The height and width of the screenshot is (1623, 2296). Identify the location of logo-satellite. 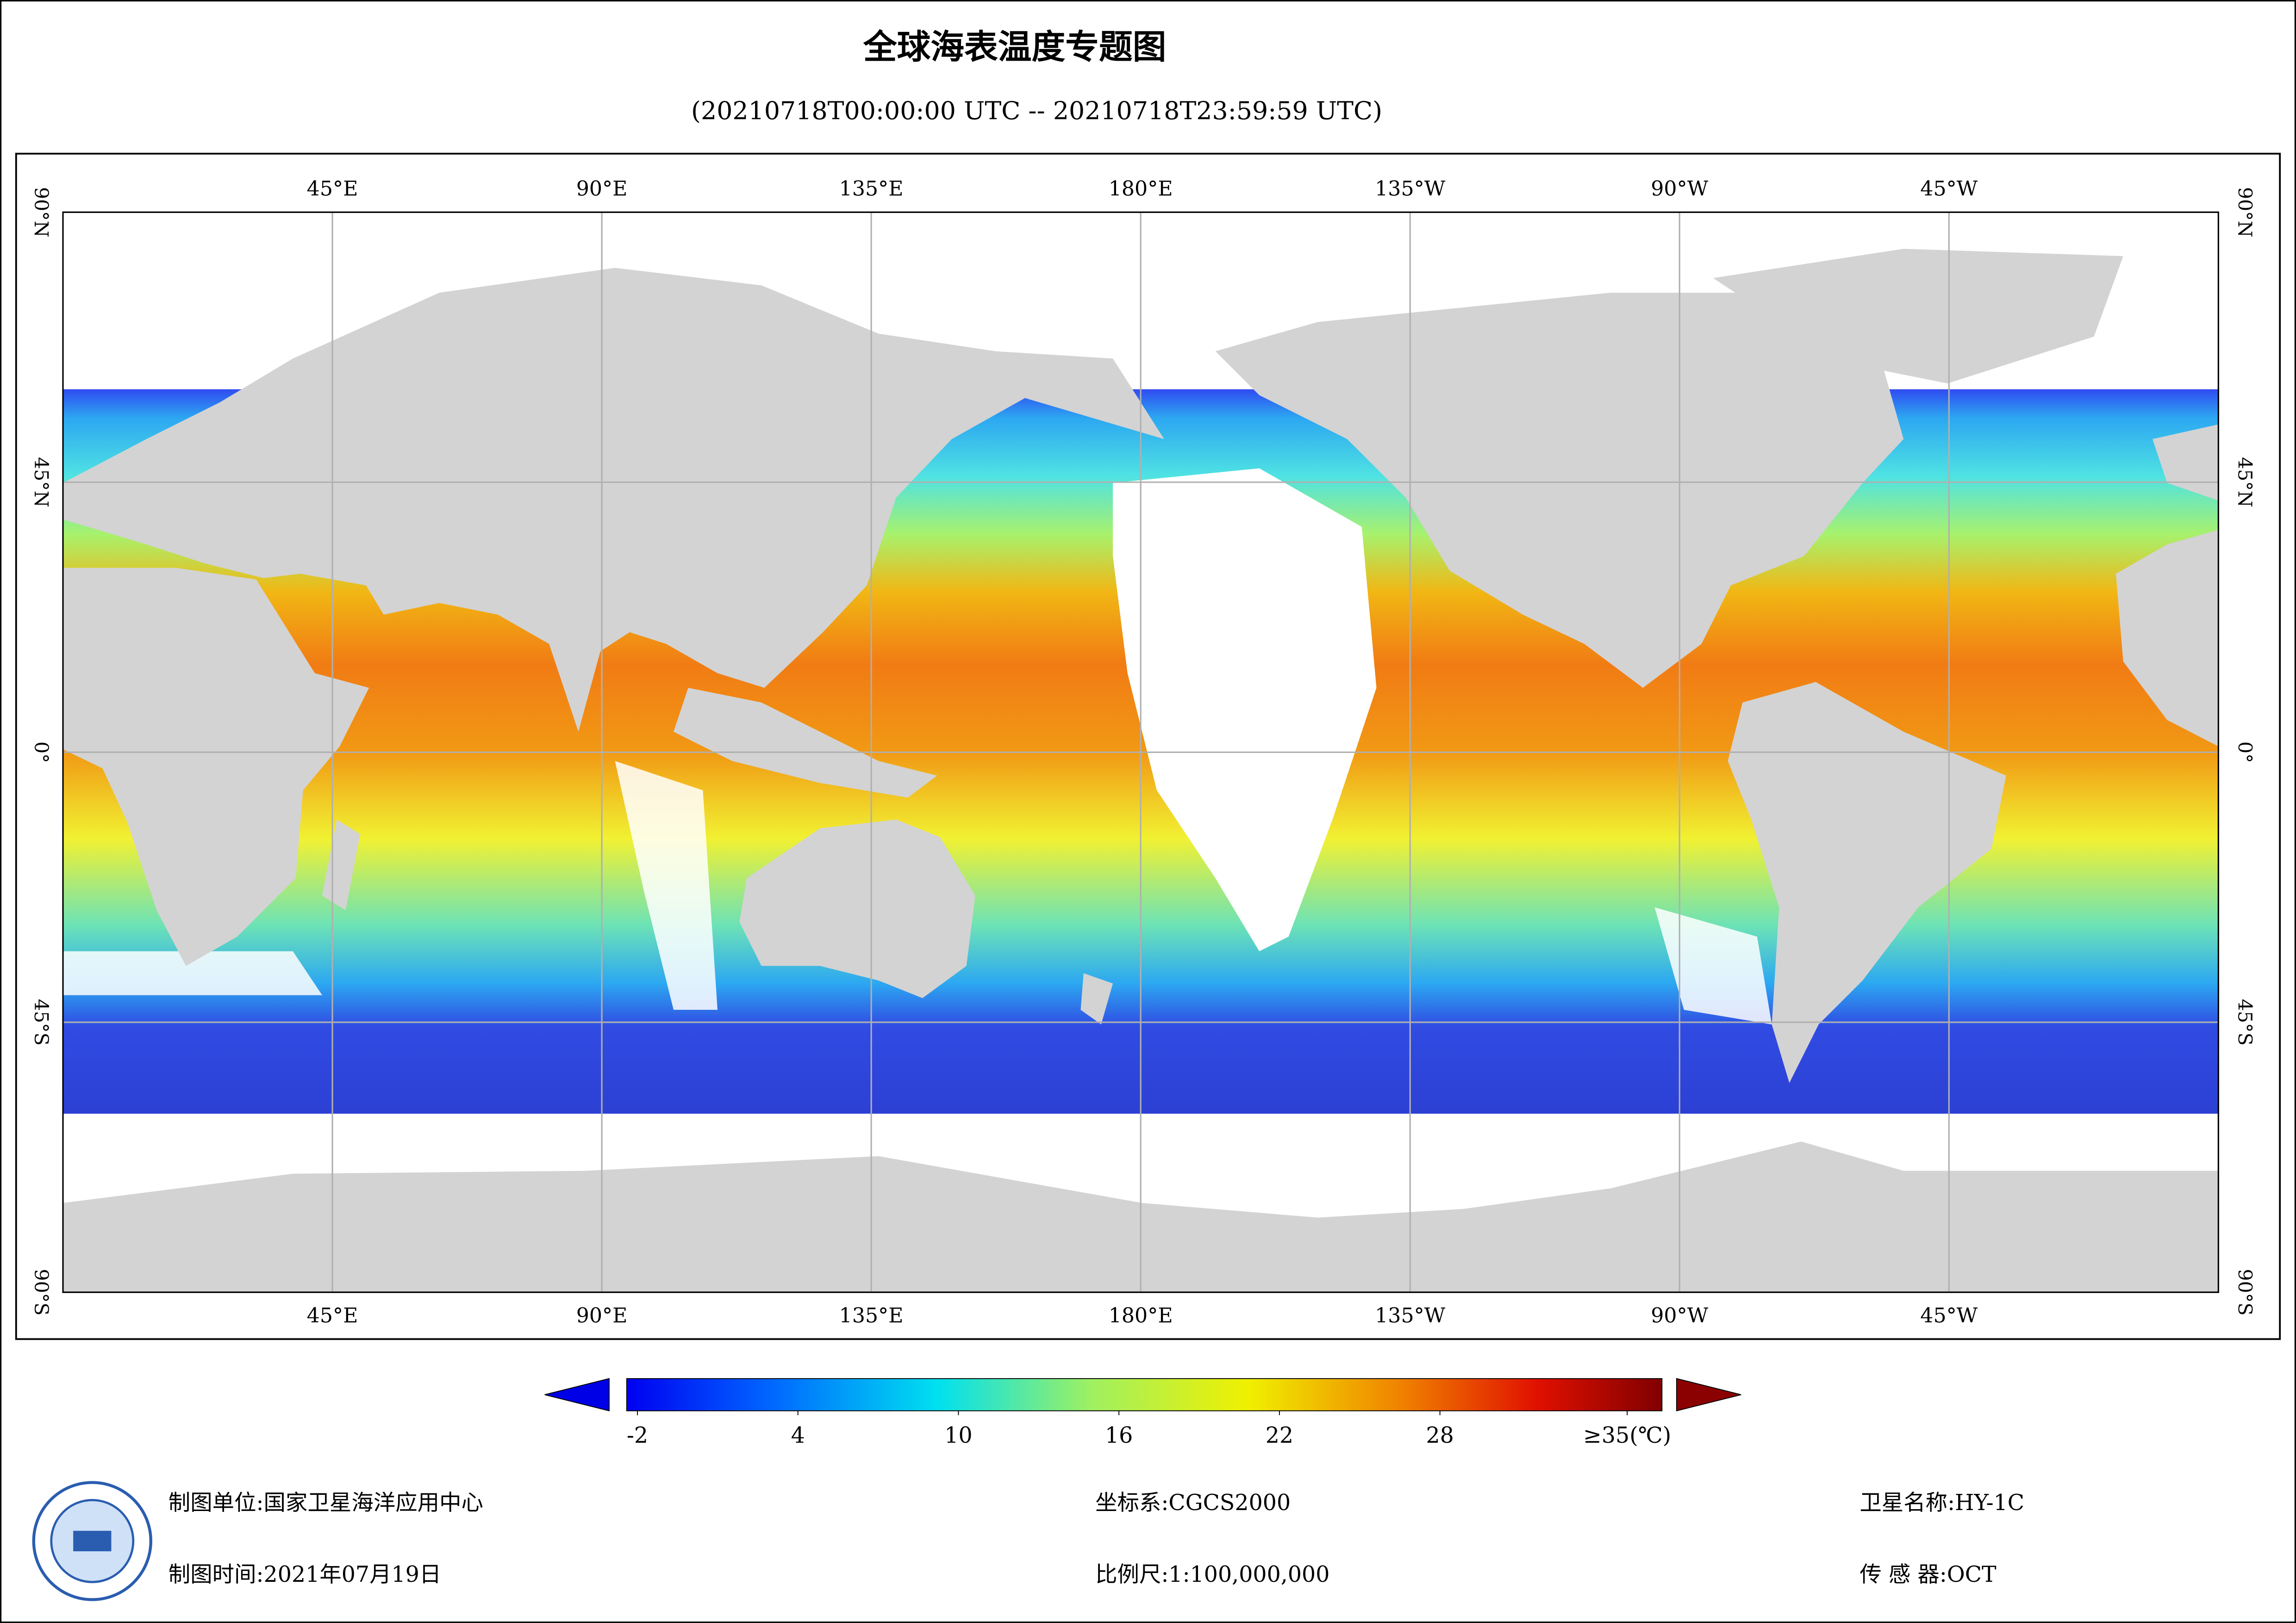
(92, 1541).